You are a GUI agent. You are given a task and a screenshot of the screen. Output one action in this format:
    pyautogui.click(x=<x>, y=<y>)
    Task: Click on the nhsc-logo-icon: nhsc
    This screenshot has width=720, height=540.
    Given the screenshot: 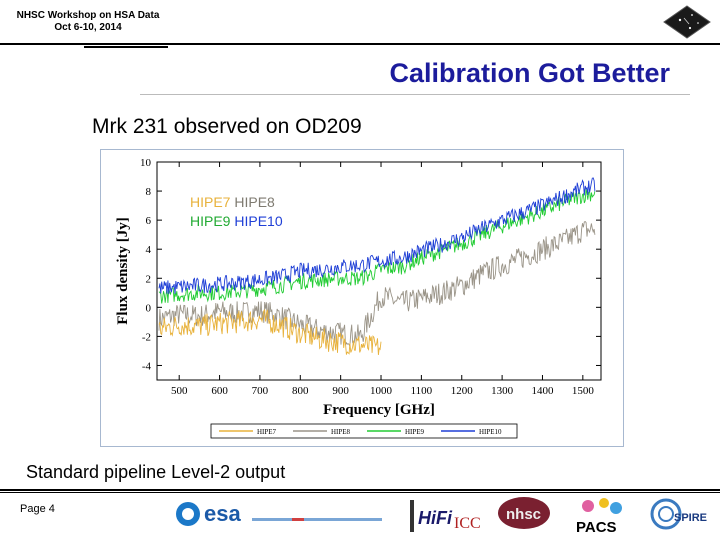 What is the action you would take?
    pyautogui.click(x=524, y=513)
    